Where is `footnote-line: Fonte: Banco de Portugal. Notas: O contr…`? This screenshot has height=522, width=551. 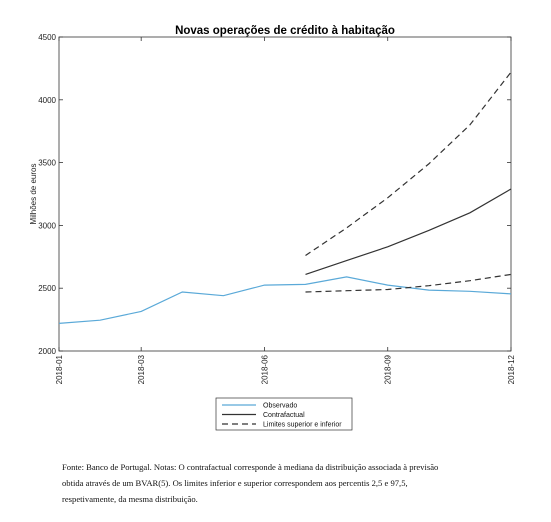
footnote-line: Fonte: Banco de Portugal. Notas: O contr… is located at coordinates (250, 467).